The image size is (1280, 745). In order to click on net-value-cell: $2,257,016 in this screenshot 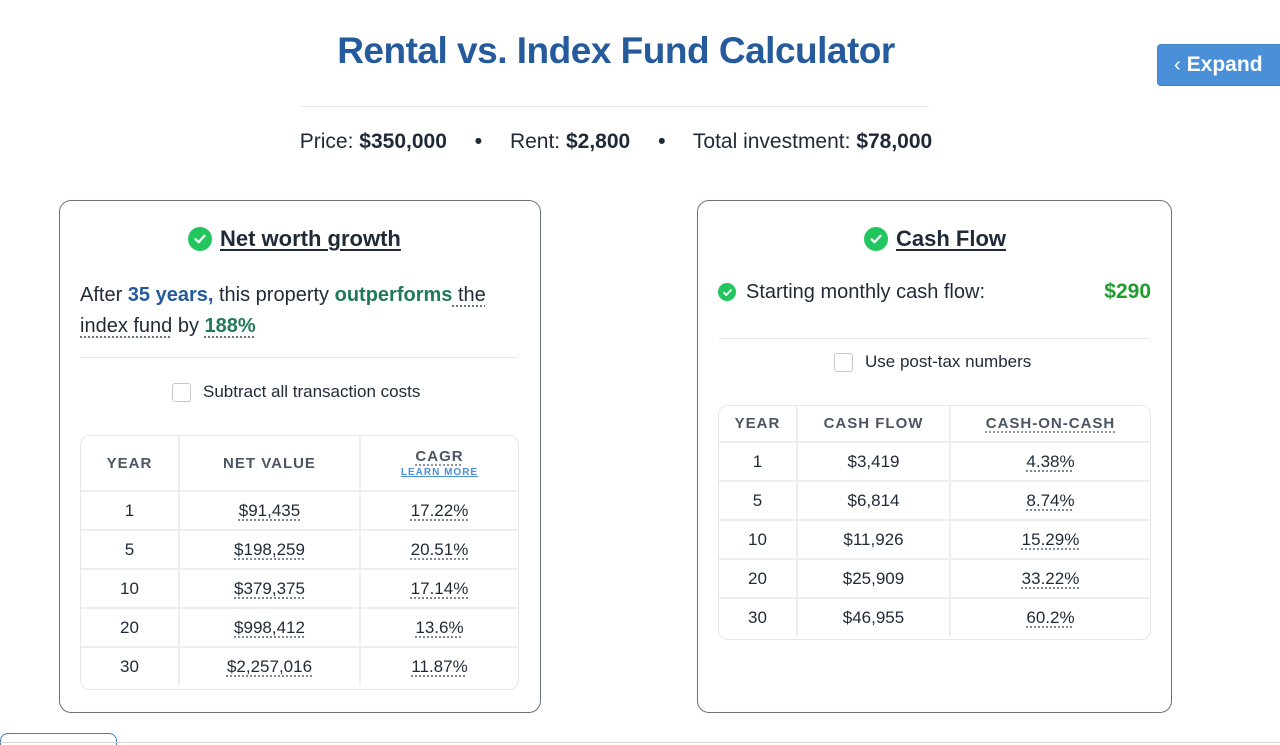, I will do `click(269, 666)`.